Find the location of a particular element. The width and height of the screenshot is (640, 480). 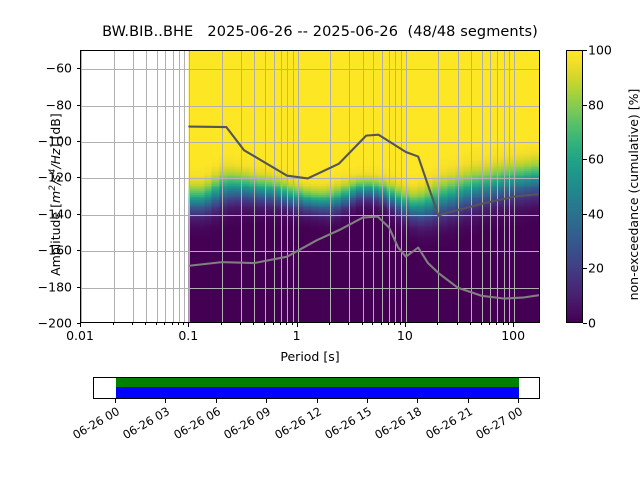

x-tick-label: 100 is located at coordinates (513, 335).